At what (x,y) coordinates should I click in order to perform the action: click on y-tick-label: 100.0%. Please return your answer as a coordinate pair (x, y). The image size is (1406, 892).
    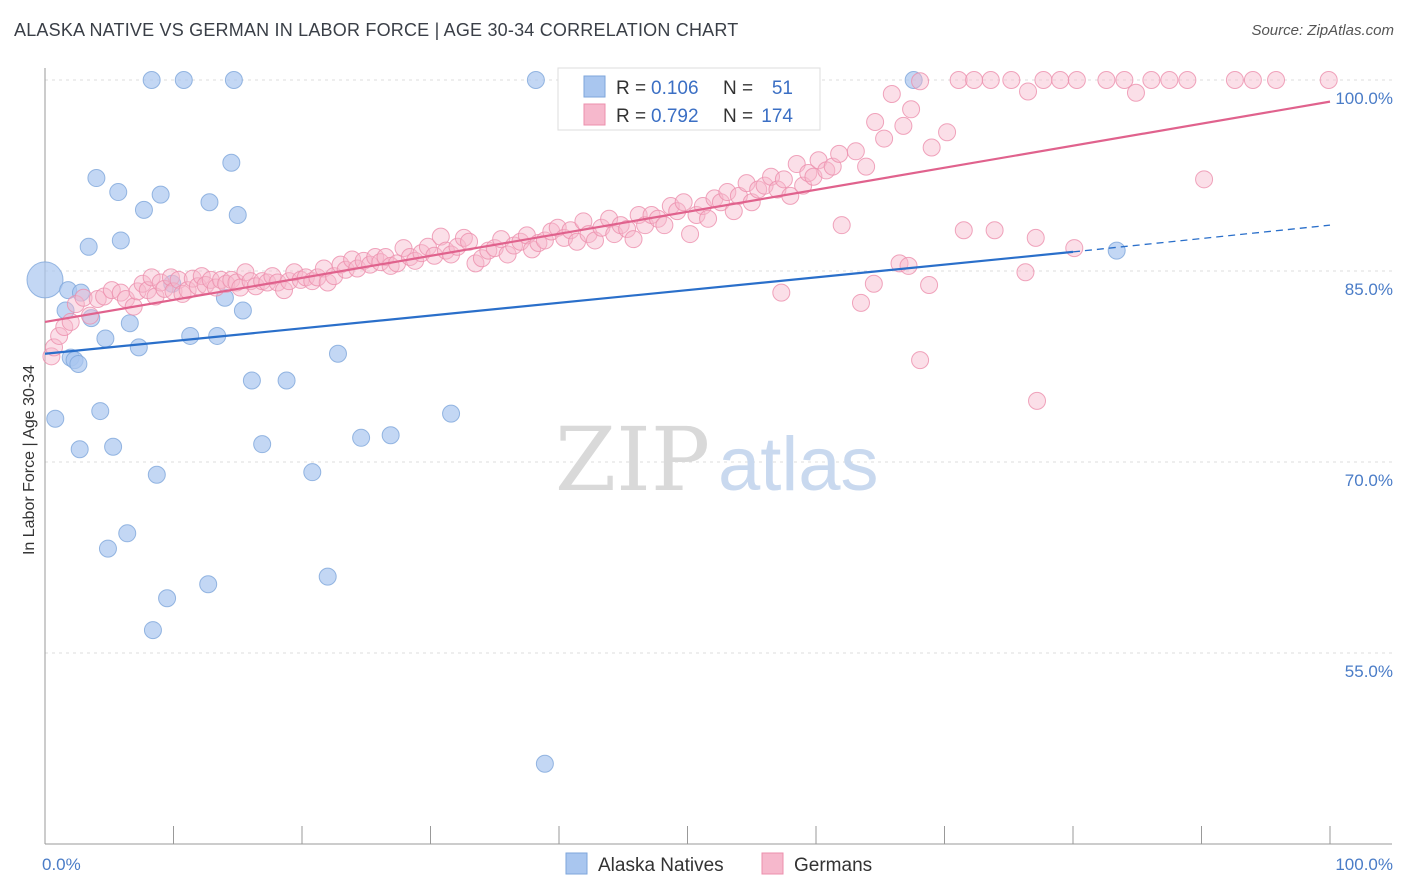
    Looking at the image, I should click on (1364, 98).